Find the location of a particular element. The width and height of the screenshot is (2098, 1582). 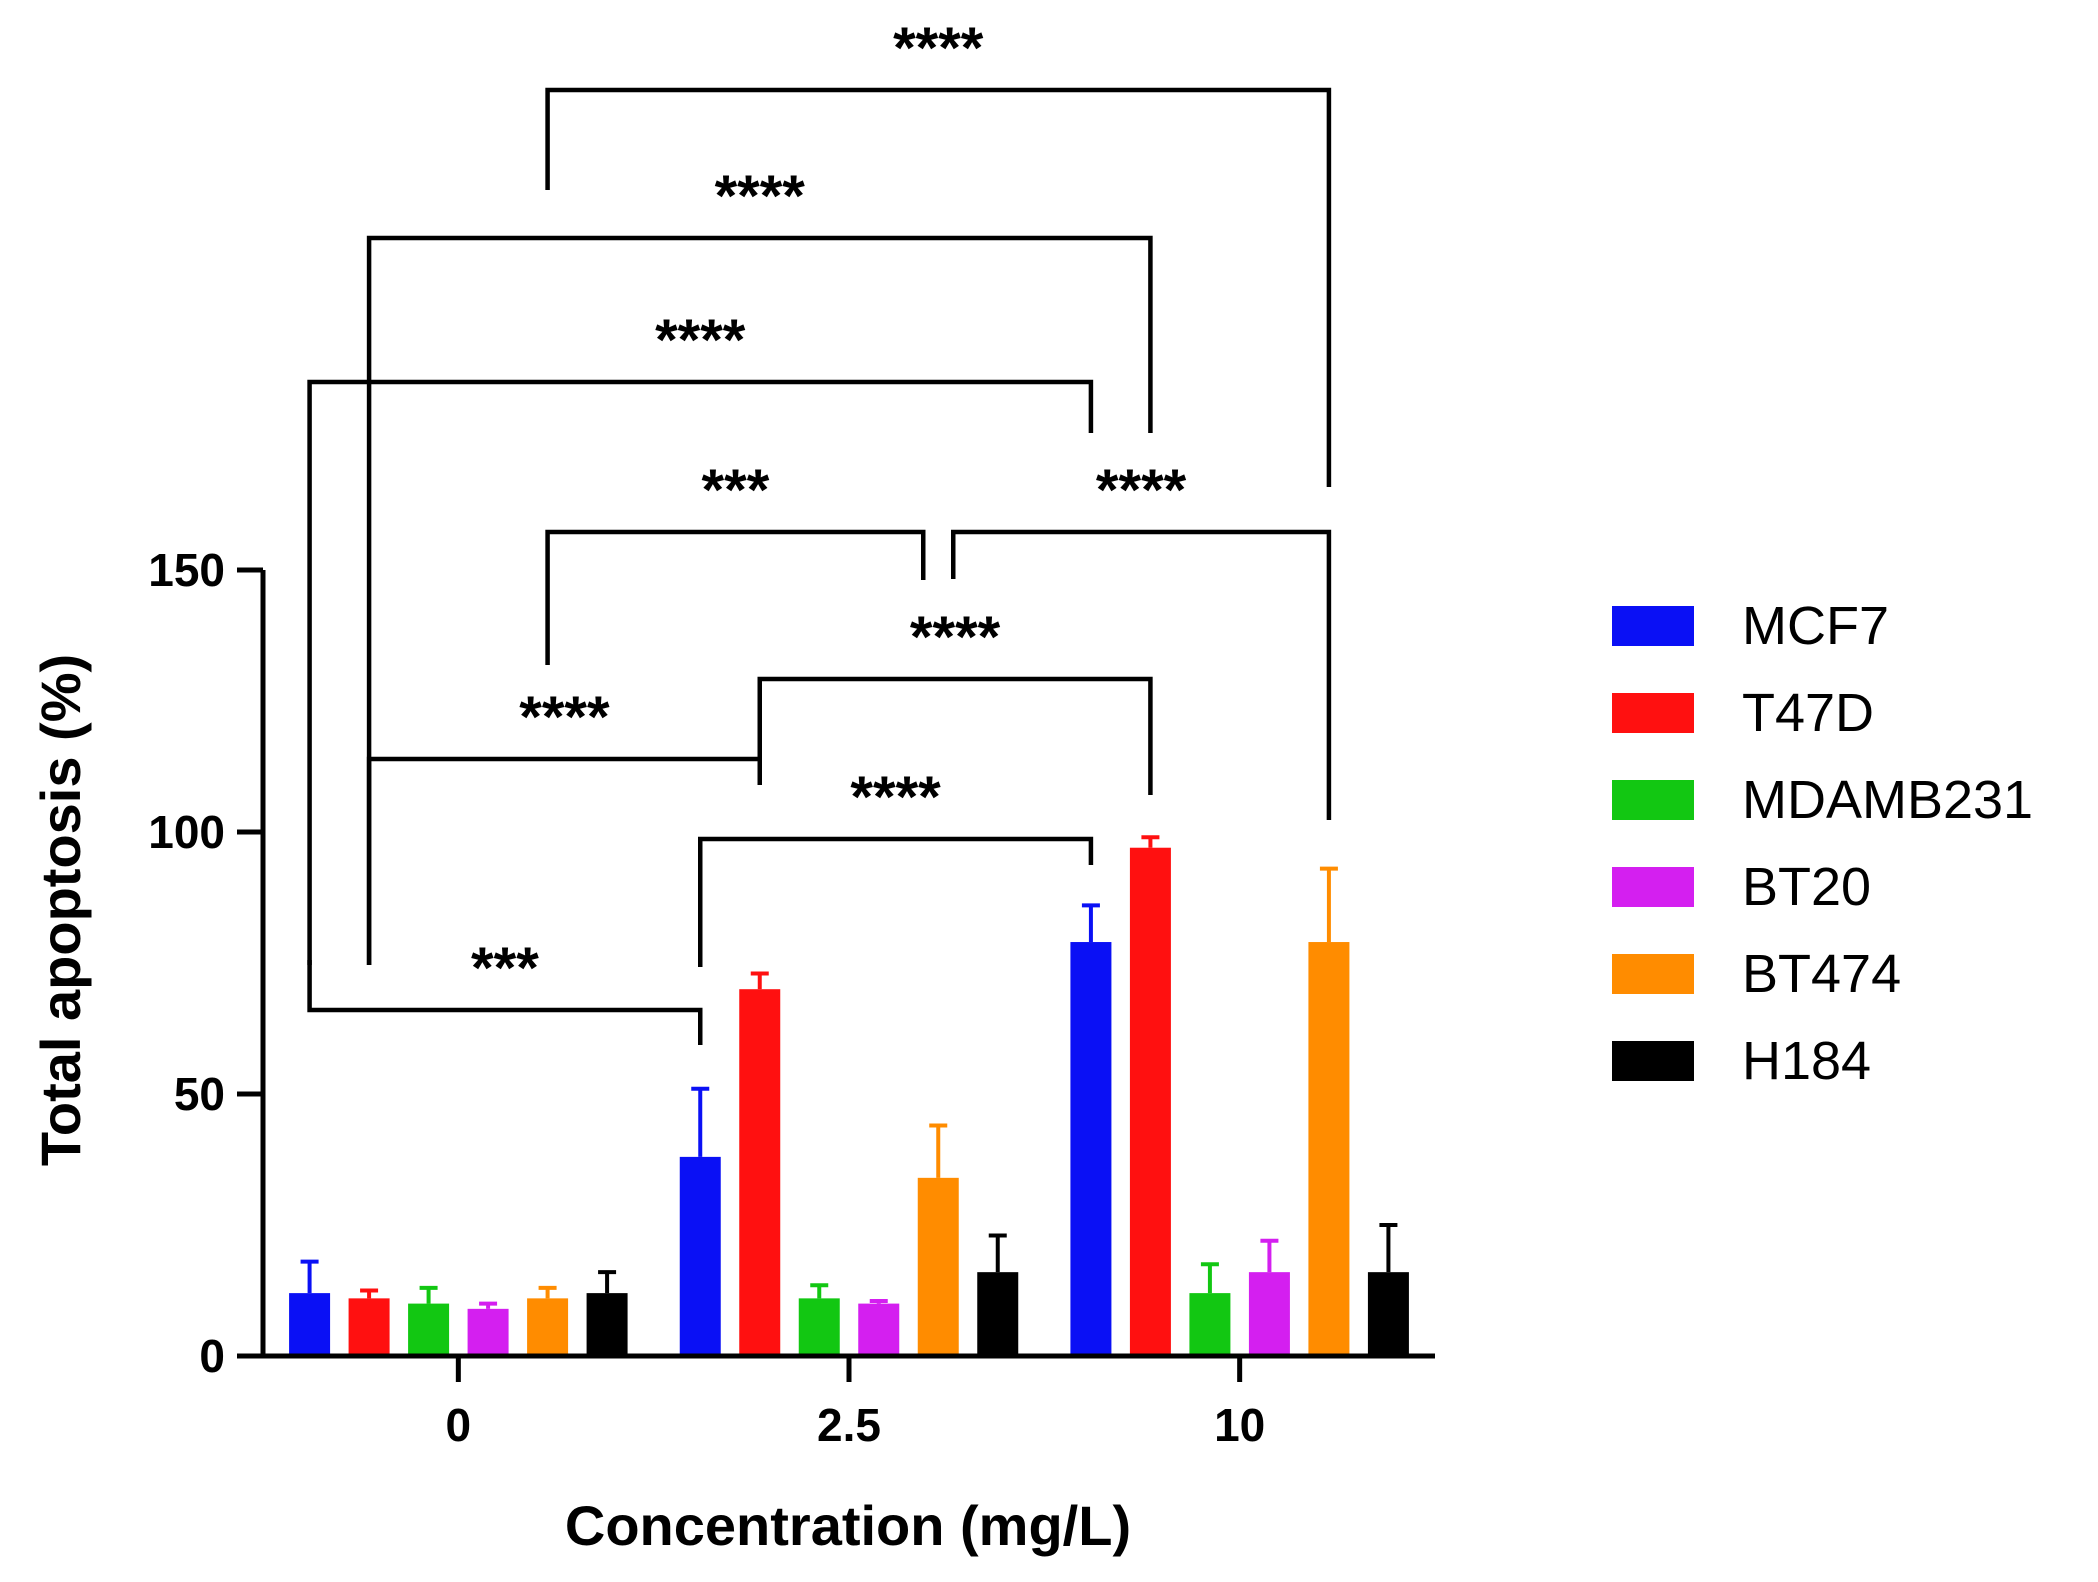

x-tick-label: 0 is located at coordinates (459, 1425).